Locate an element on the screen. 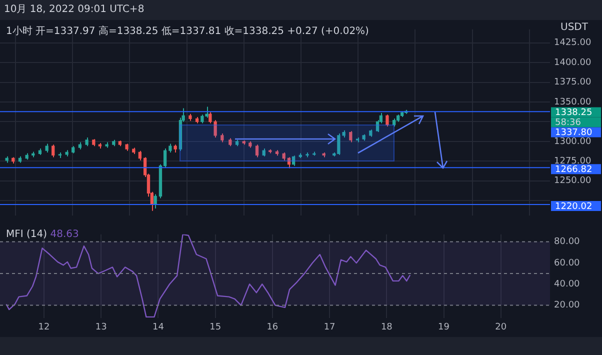 The image size is (602, 355). text: 1338.25 is located at coordinates (573, 113).